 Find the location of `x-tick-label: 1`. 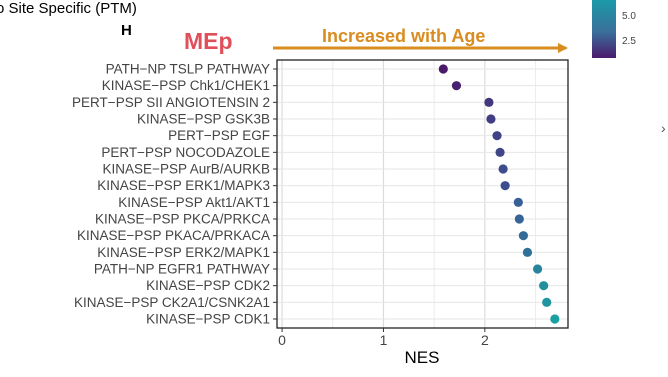

x-tick-label: 1 is located at coordinates (384, 340).